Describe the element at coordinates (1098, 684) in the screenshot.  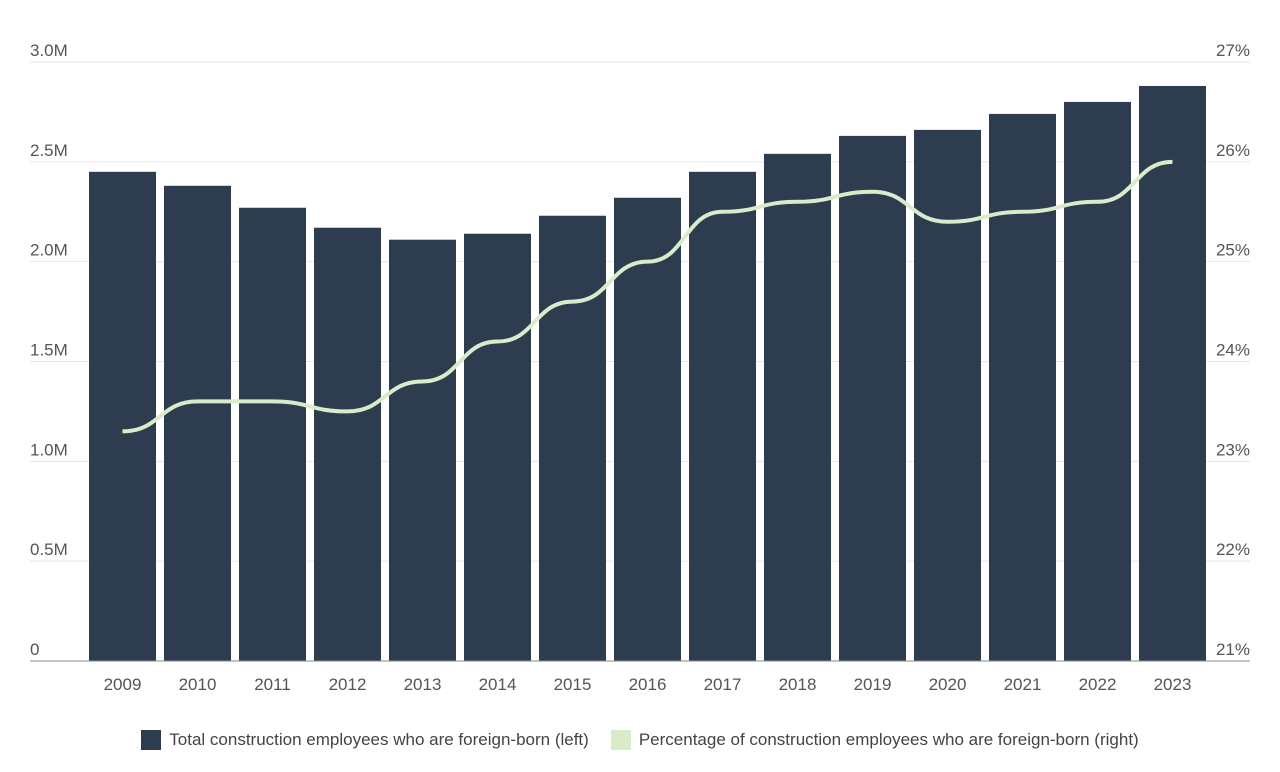
I see `x-tick-label: 2022` at that location.